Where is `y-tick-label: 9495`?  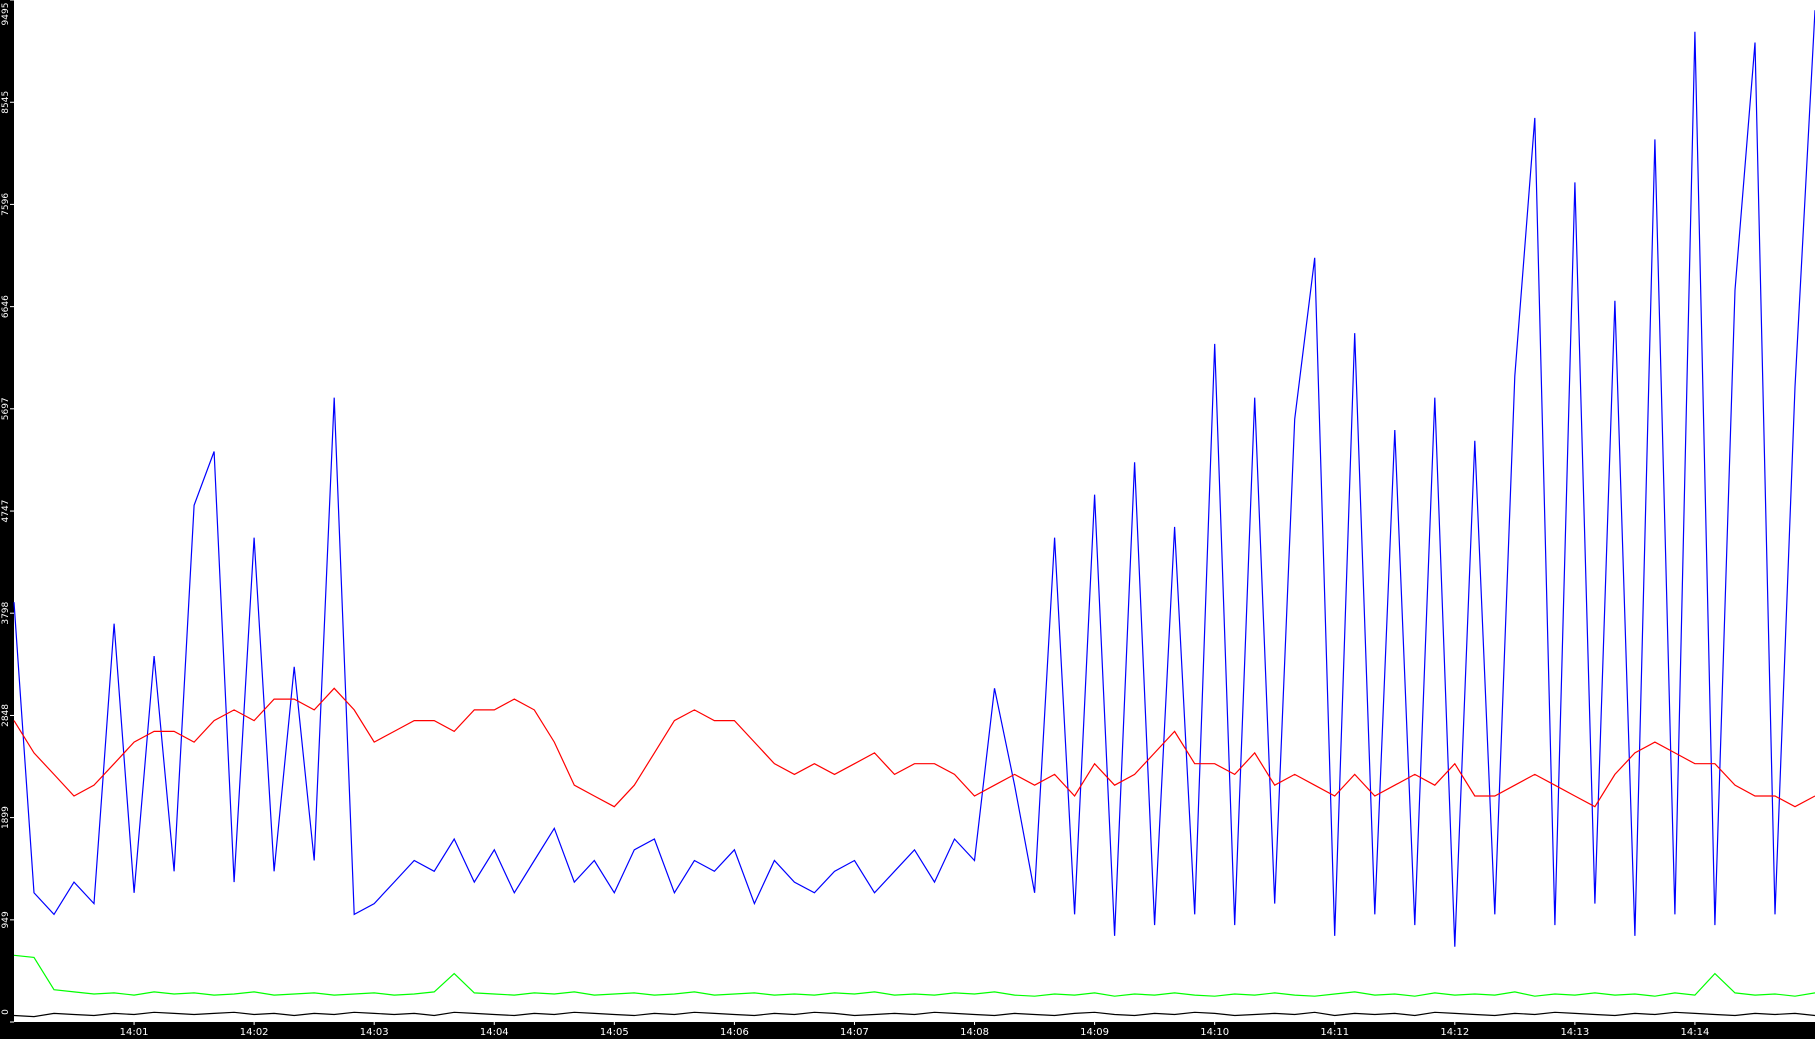 y-tick-label: 9495 is located at coordinates (6, 14).